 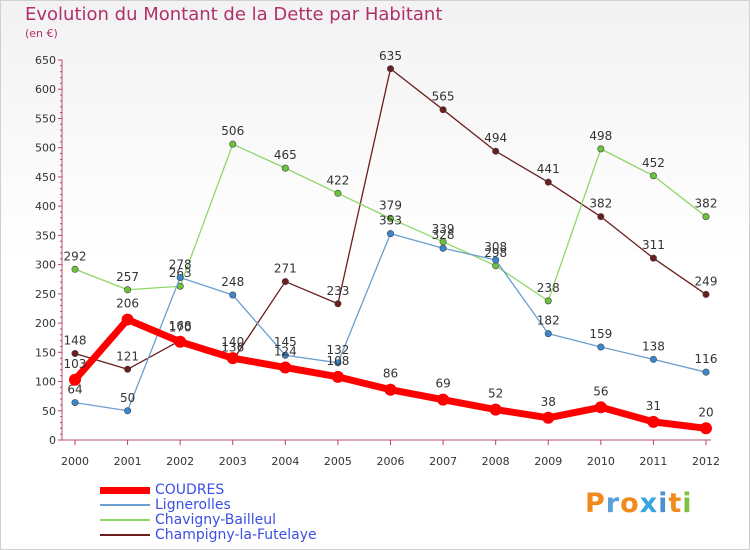 I want to click on data-label-chavigny-bailleul: 298, so click(x=495, y=253).